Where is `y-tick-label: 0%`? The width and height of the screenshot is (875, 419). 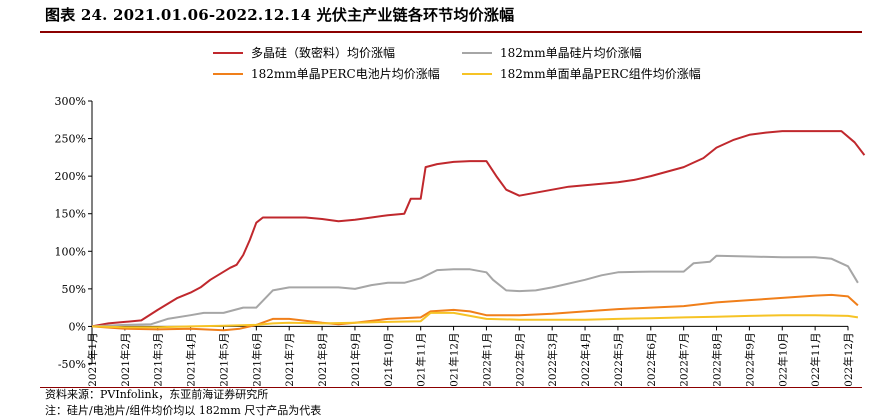
y-tick-label: 0% is located at coordinates (77, 326).